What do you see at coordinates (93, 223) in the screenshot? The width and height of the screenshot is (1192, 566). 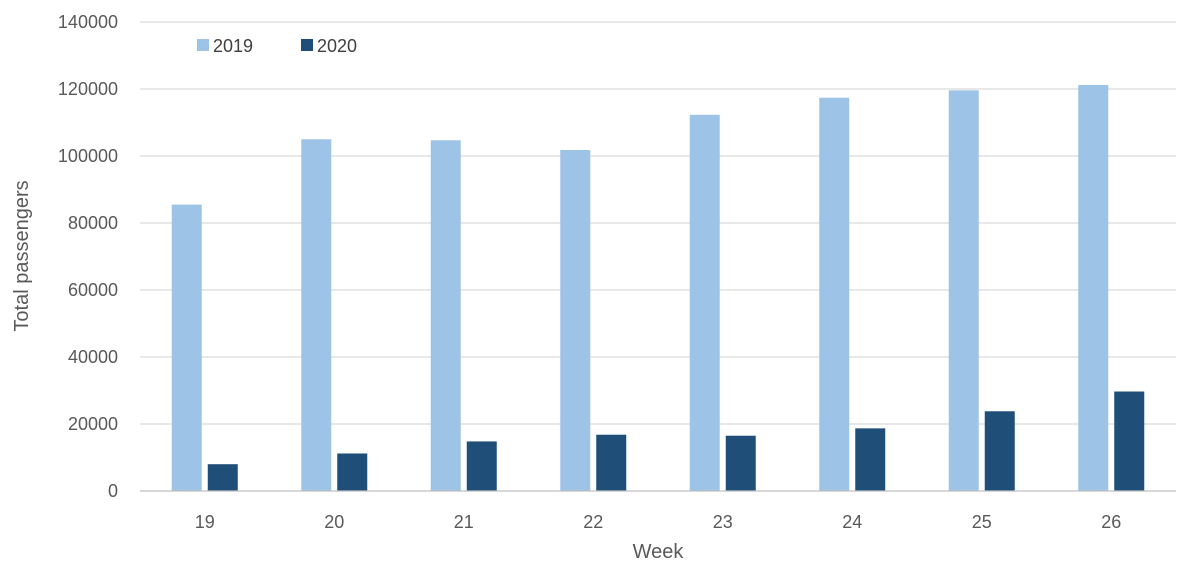 I see `y-tick-label: 80000` at bounding box center [93, 223].